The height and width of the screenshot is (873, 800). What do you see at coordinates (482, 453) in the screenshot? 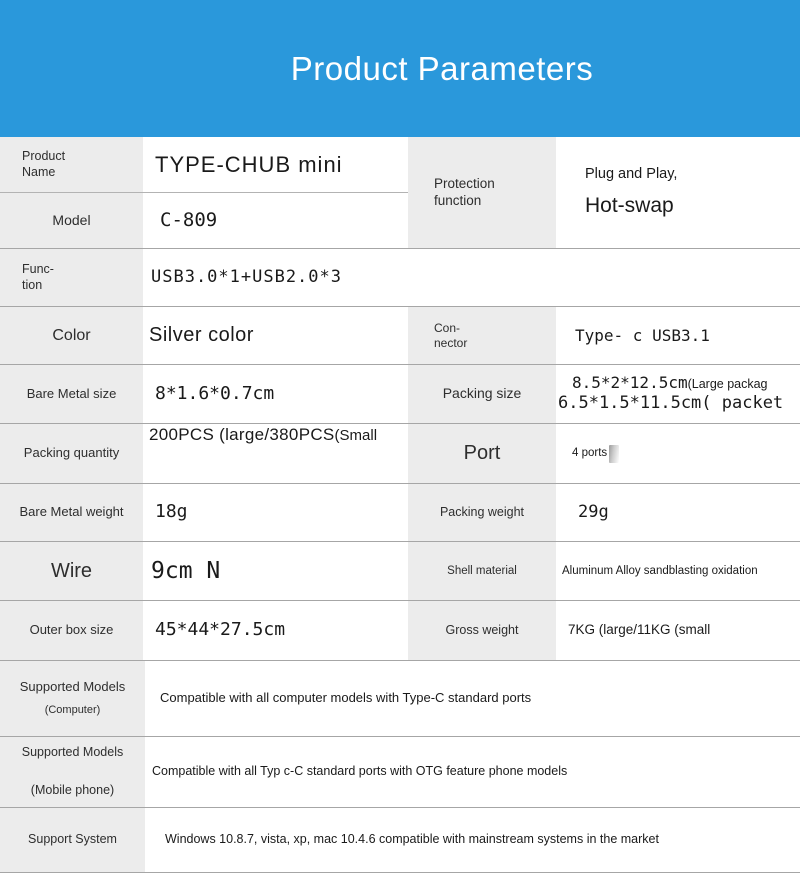
I see `port-label: Port` at bounding box center [482, 453].